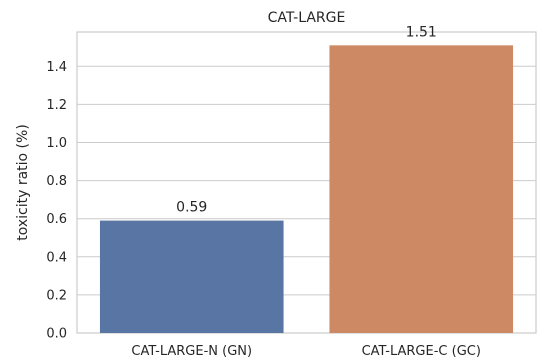 This screenshot has height=362, width=540. Describe the element at coordinates (191, 276) in the screenshot. I see `bar` at that location.